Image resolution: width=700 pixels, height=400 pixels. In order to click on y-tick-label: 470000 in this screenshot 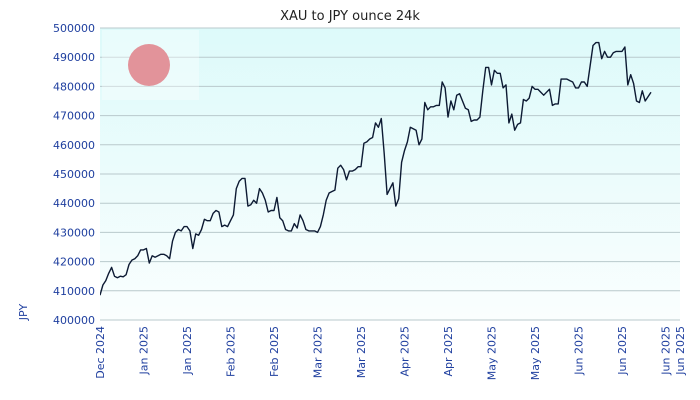, I will do `click(74, 116)`.